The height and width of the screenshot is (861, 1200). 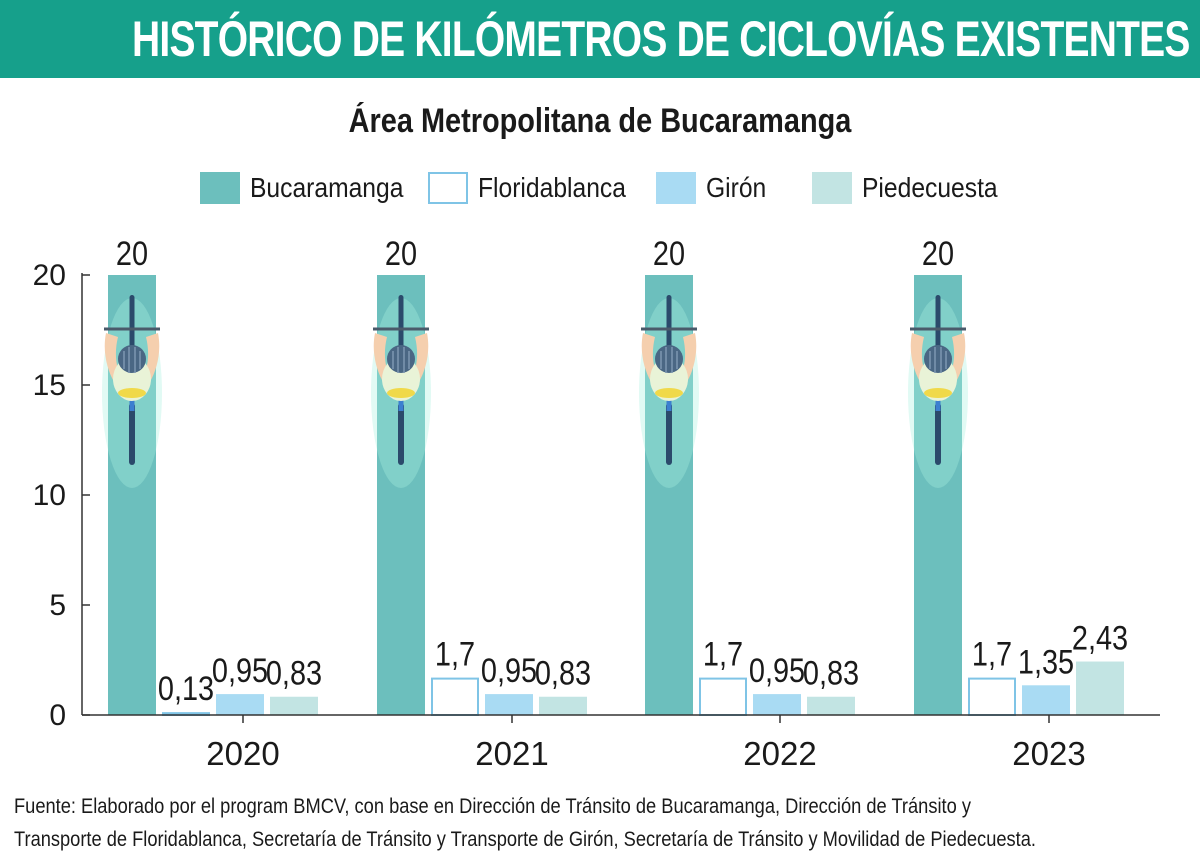 What do you see at coordinates (509, 704) in the screenshot?
I see `bar-giron-2021` at bounding box center [509, 704].